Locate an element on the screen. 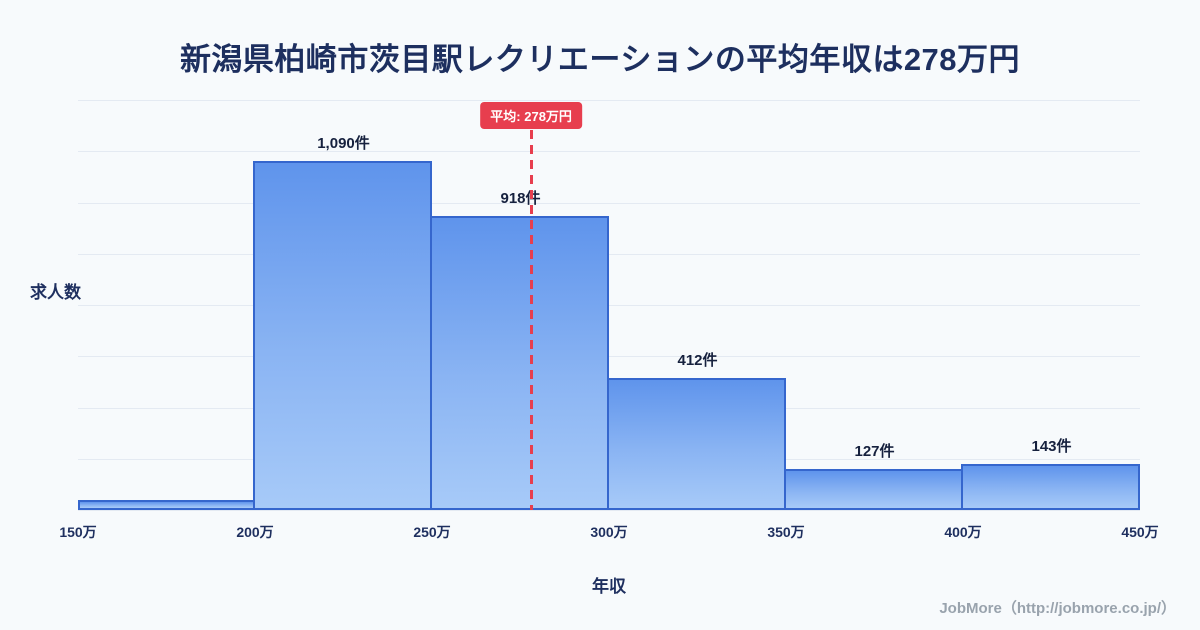  bar-value-label: 918件 is located at coordinates (520, 198).